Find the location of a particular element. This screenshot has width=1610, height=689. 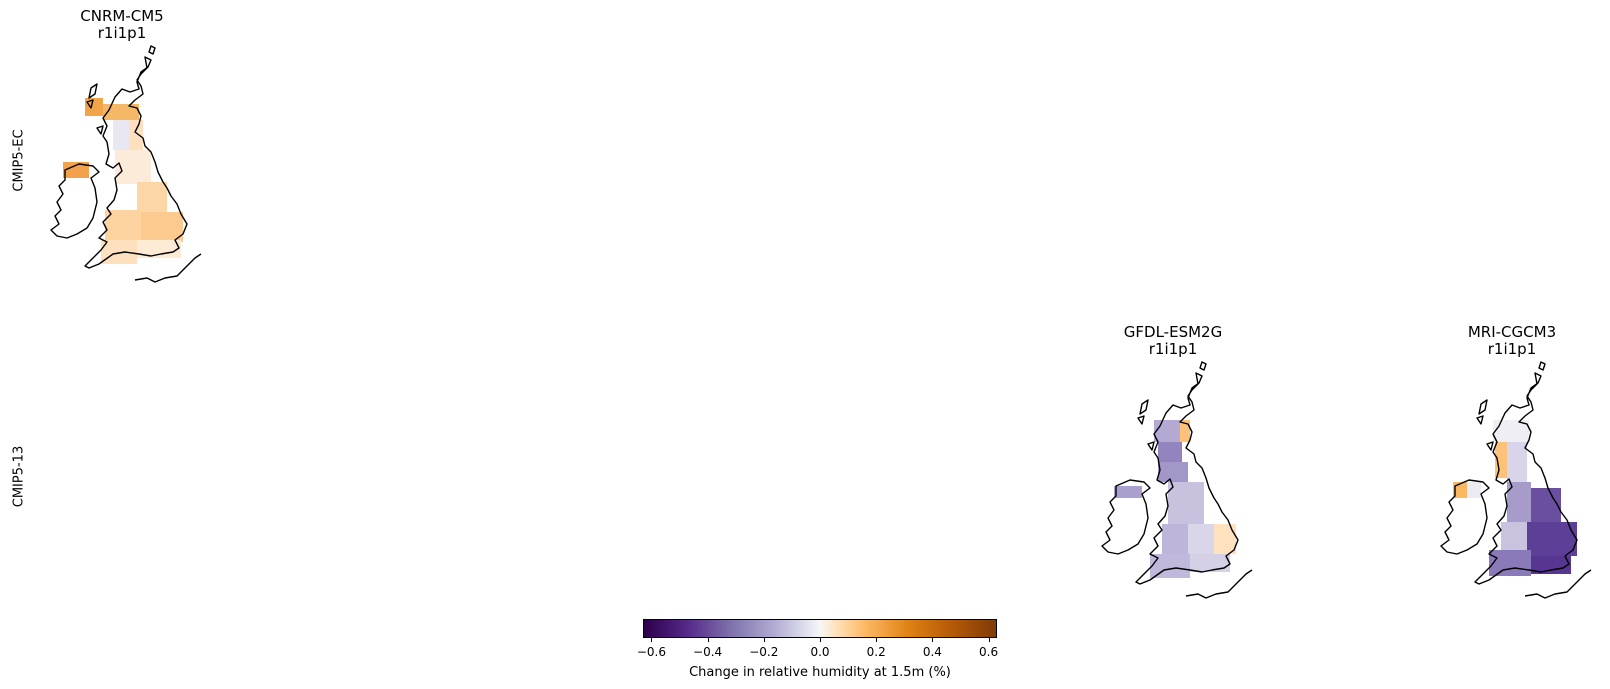

row-label-cmip5-ec: CMIP5-EC is located at coordinates (19, 160).